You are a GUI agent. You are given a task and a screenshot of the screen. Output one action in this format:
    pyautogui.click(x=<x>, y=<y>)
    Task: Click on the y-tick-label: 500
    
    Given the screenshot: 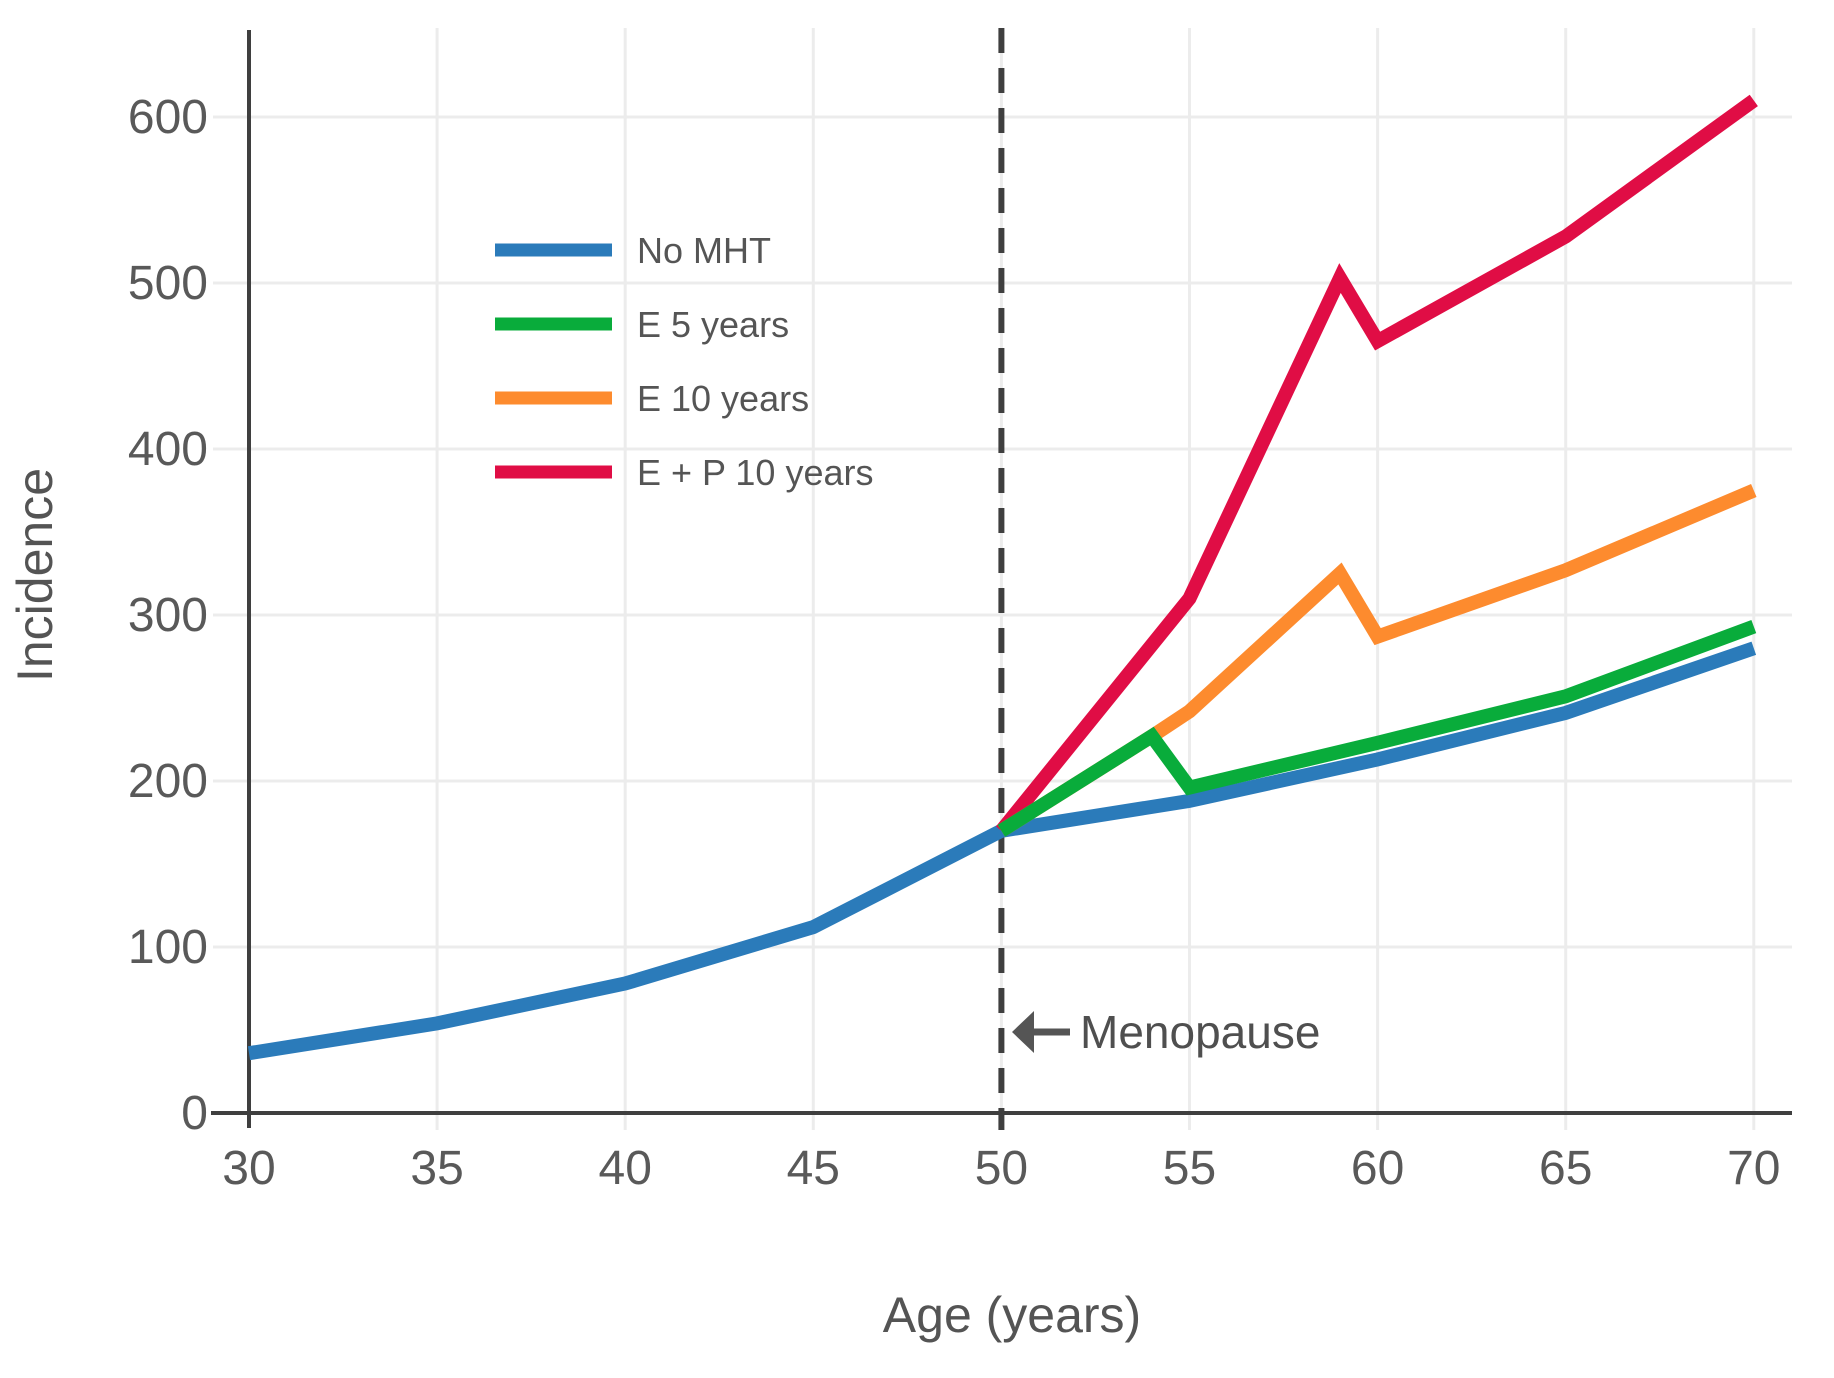 What is the action you would take?
    pyautogui.click(x=168, y=283)
    